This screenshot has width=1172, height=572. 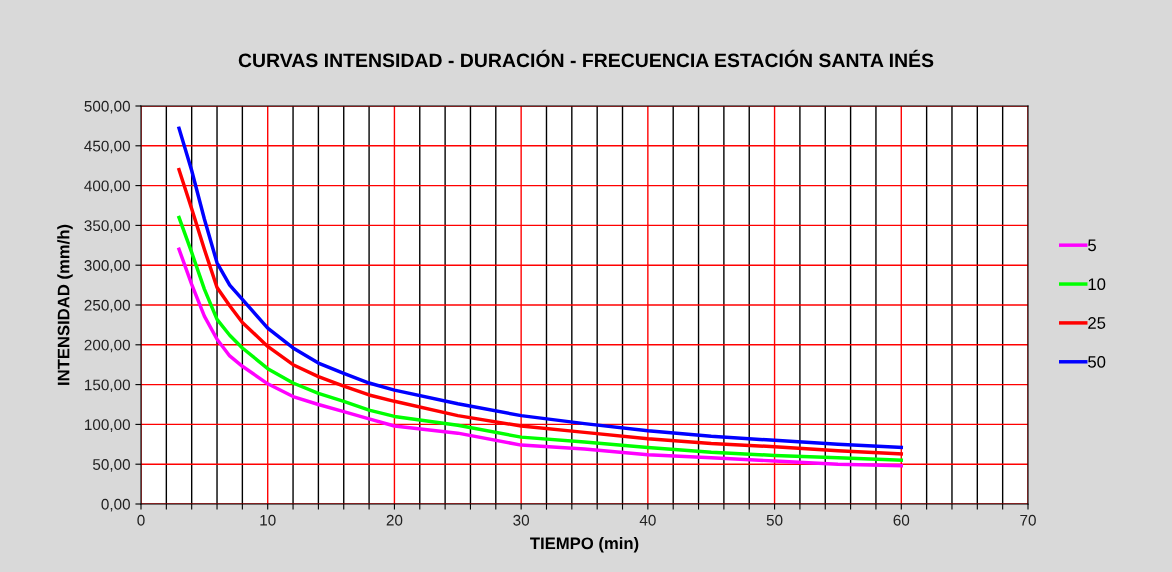 I want to click on x-tick-label: 60, so click(x=901, y=520).